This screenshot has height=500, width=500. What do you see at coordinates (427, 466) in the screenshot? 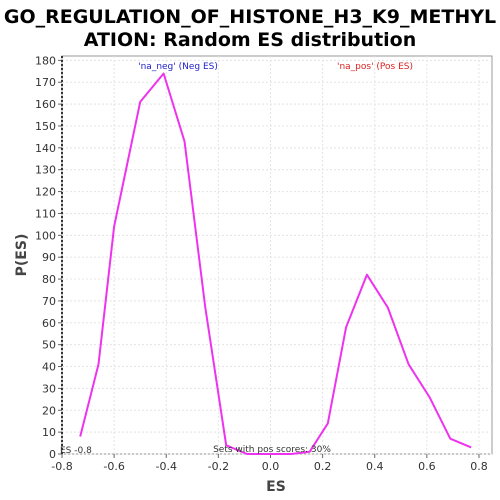
I see `x-tick-label: 0.6` at bounding box center [427, 466].